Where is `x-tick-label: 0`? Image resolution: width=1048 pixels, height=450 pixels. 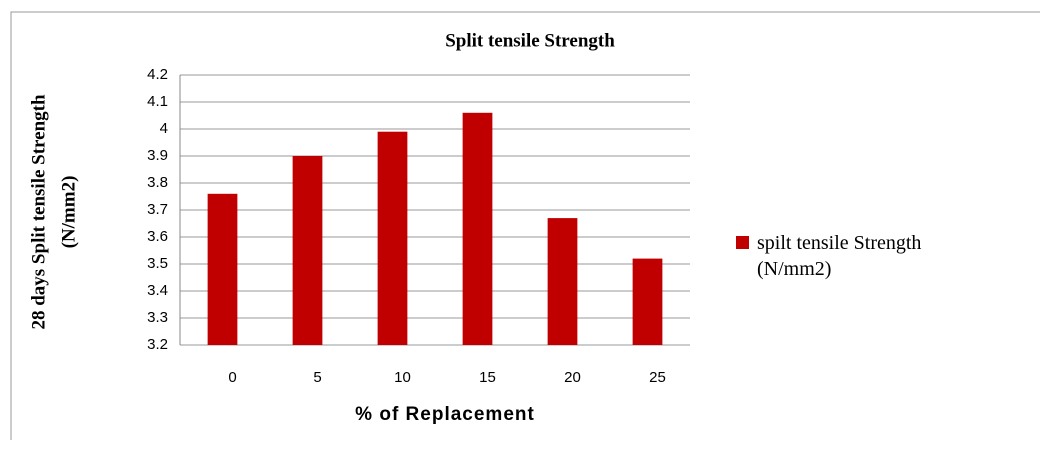
x-tick-label: 0 is located at coordinates (232, 377).